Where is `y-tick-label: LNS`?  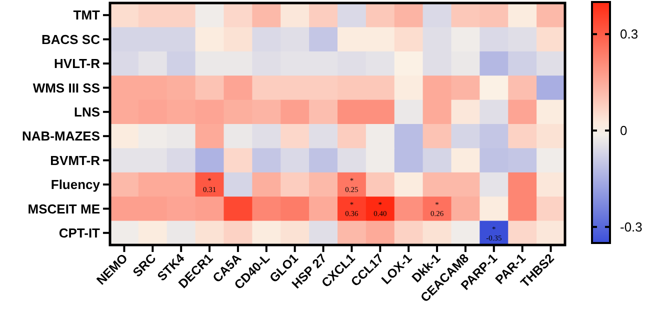
y-tick-label: LNS is located at coordinates (87, 112).